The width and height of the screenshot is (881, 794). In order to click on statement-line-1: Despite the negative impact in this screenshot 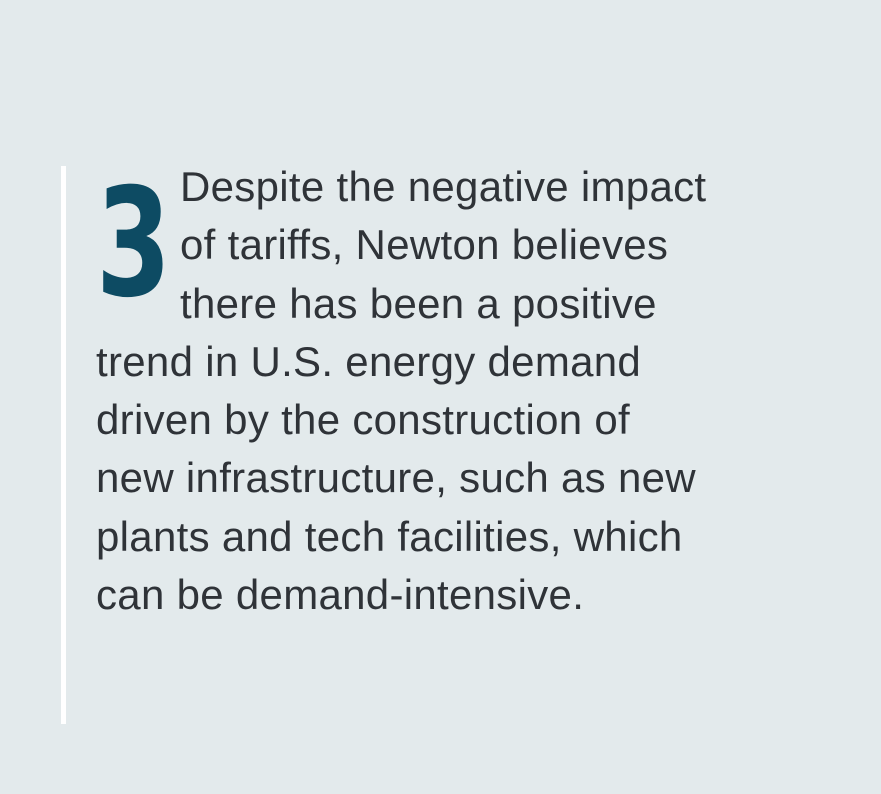, I will do `click(443, 186)`.